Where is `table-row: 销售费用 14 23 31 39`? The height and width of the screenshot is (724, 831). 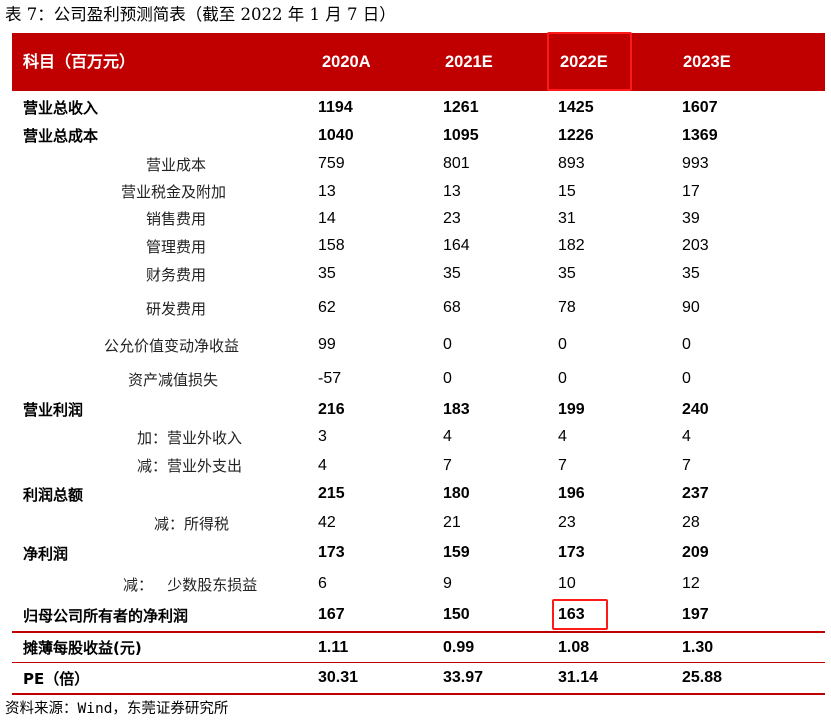 table-row: 销售费用 14 23 31 39 is located at coordinates (418, 218).